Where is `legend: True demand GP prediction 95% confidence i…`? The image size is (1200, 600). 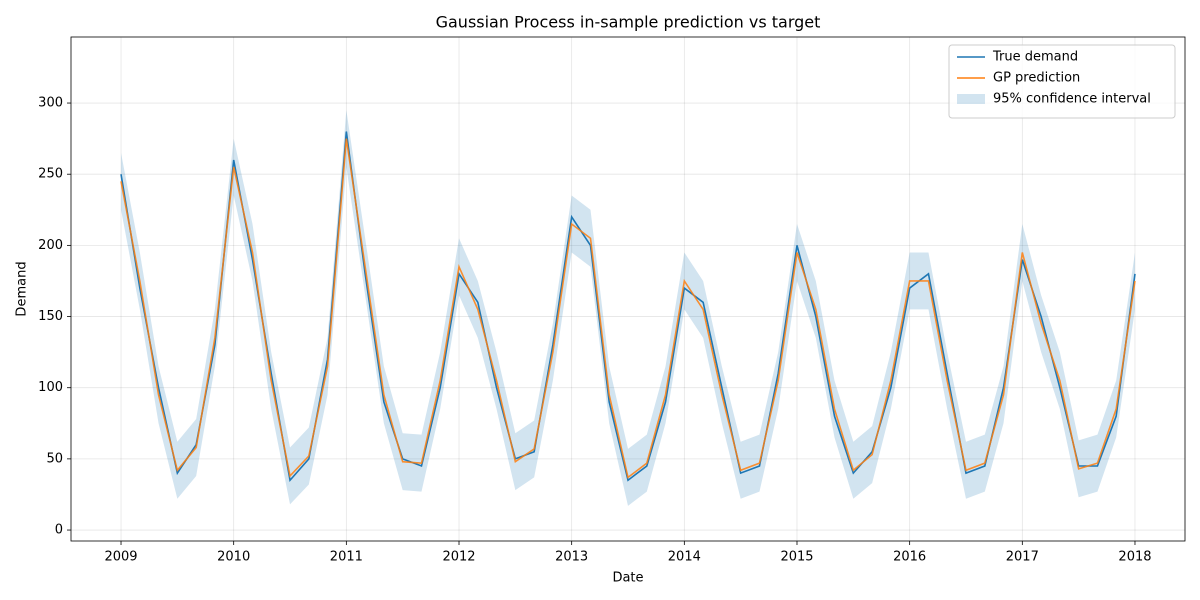 legend: True demand GP prediction 95% confidence i… is located at coordinates (1062, 81).